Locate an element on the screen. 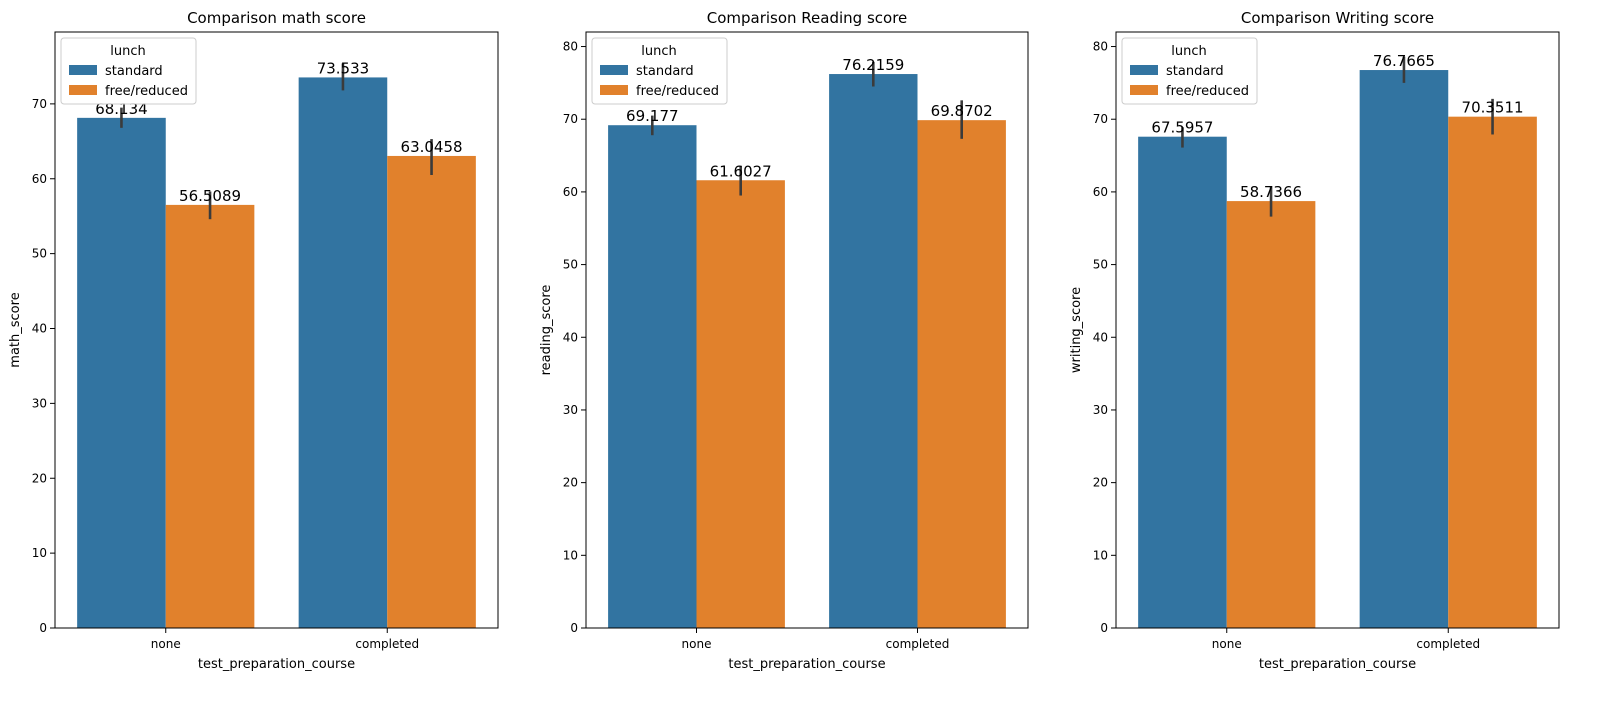  chart-title: Comparison math score is located at coordinates (276, 18).